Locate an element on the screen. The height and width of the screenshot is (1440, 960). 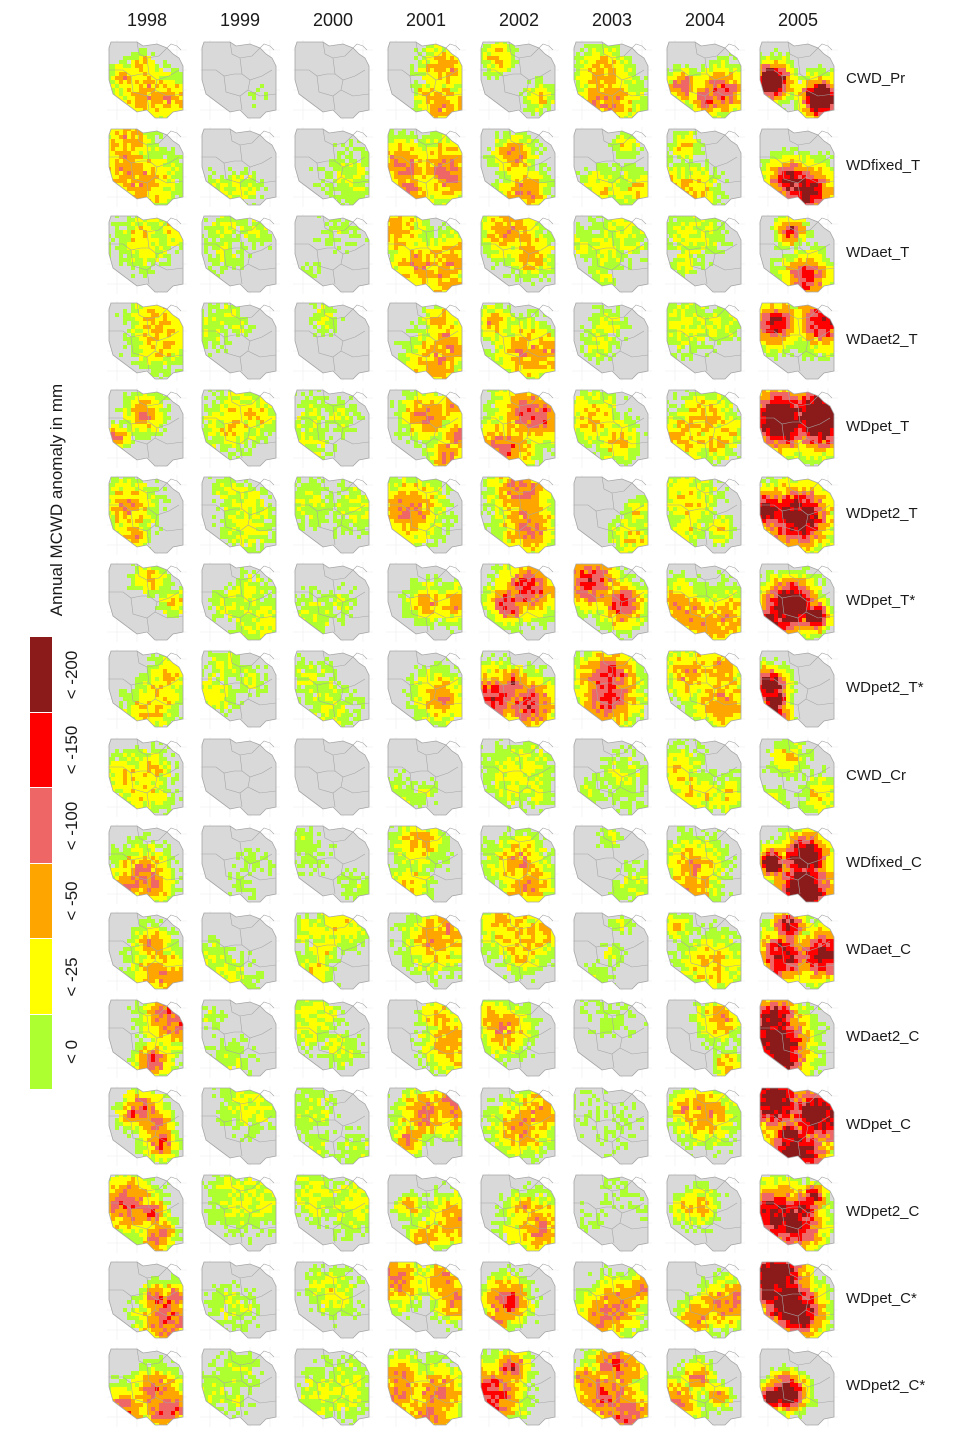
product-label: WDpet_T is located at coordinates (877, 426).